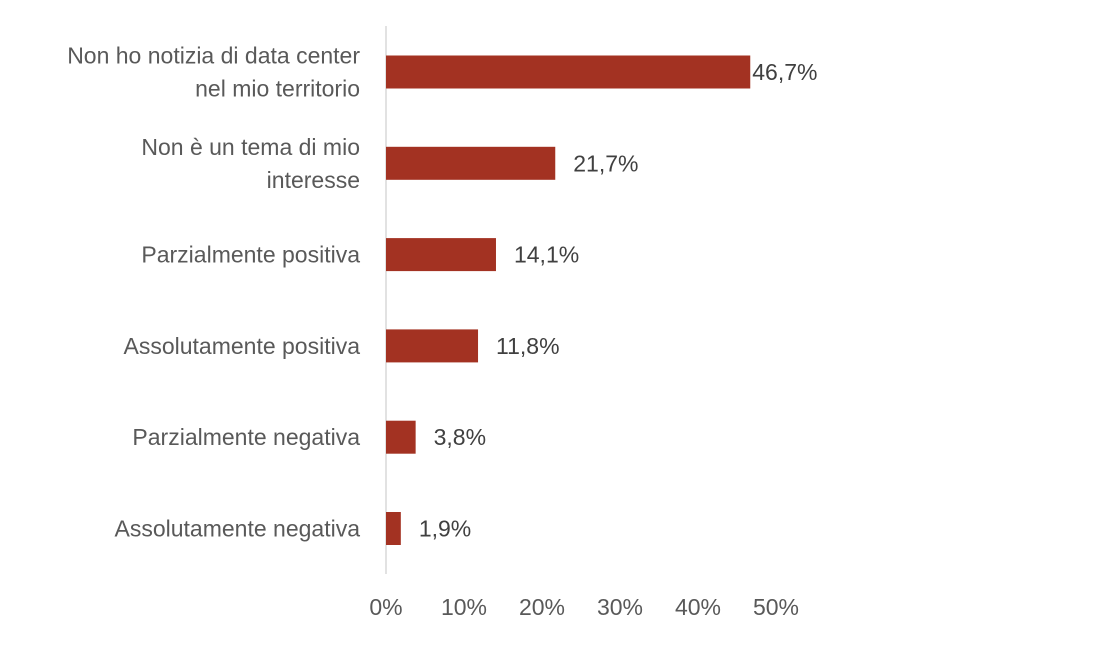  Describe the element at coordinates (542, 607) in the screenshot. I see `x-tick-label: 20%` at that location.